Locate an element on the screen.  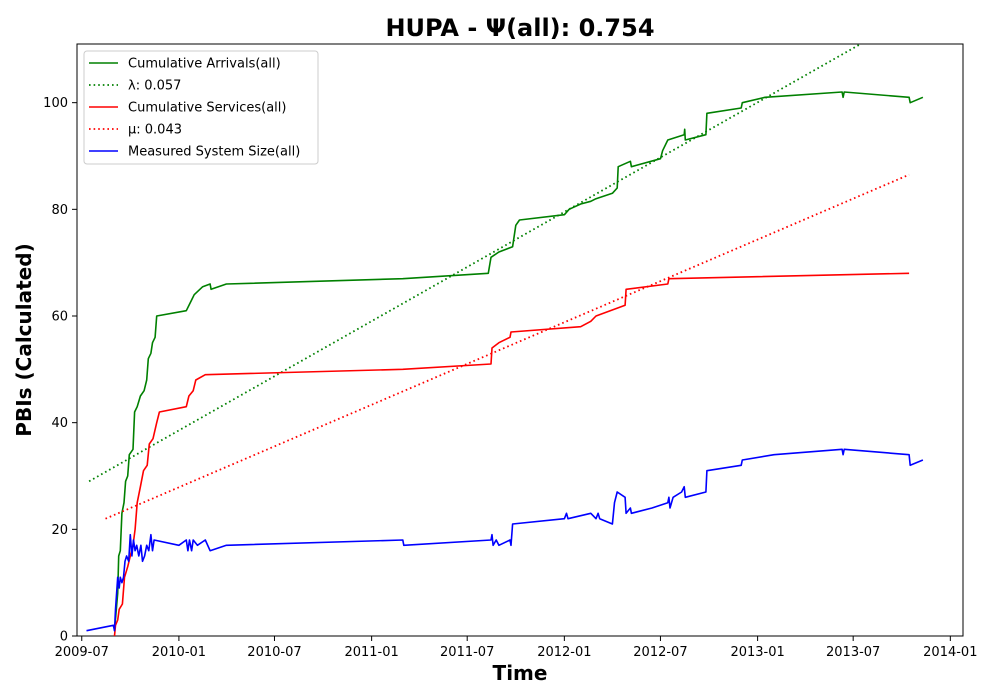
y-tick-label: 0 is located at coordinates (64, 637).